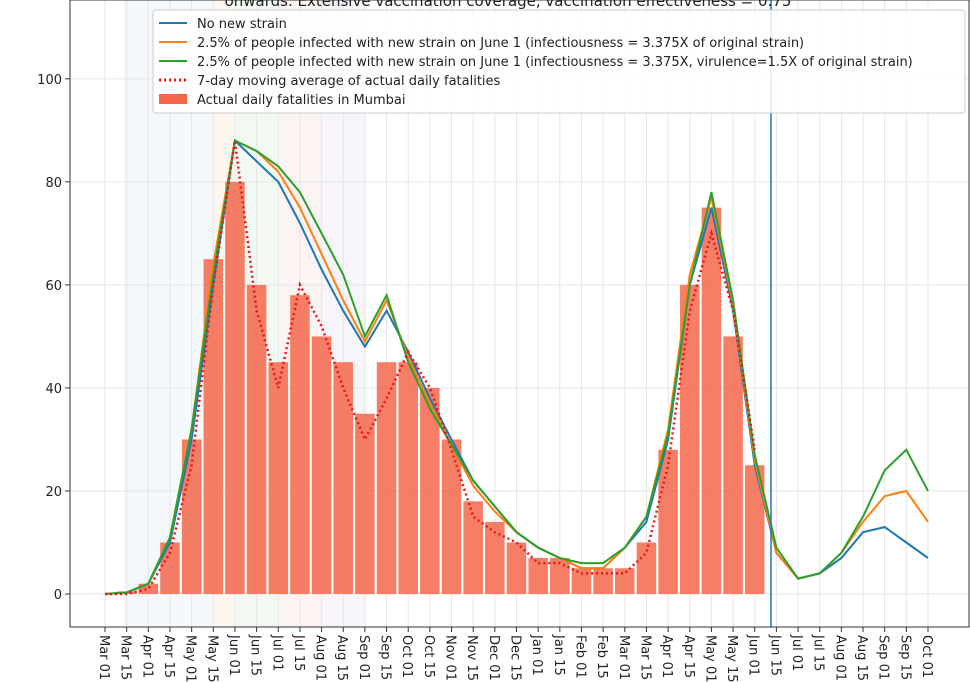 This screenshot has height=682, width=970. I want to click on y-tick-label: 20, so click(53, 492).